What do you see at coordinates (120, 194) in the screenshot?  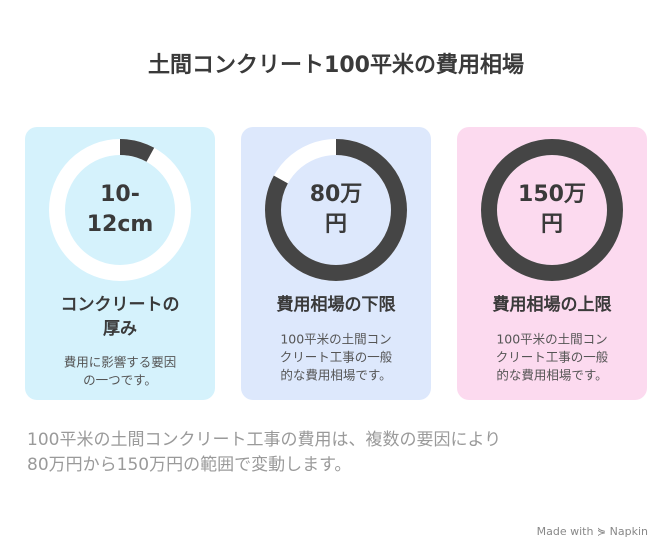 I see `ring-value: 10-` at bounding box center [120, 194].